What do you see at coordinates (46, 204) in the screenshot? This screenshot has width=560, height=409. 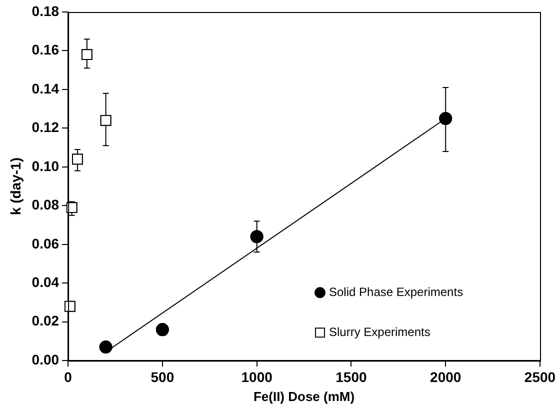 I see `y-tick-label: 0.08` at bounding box center [46, 204].